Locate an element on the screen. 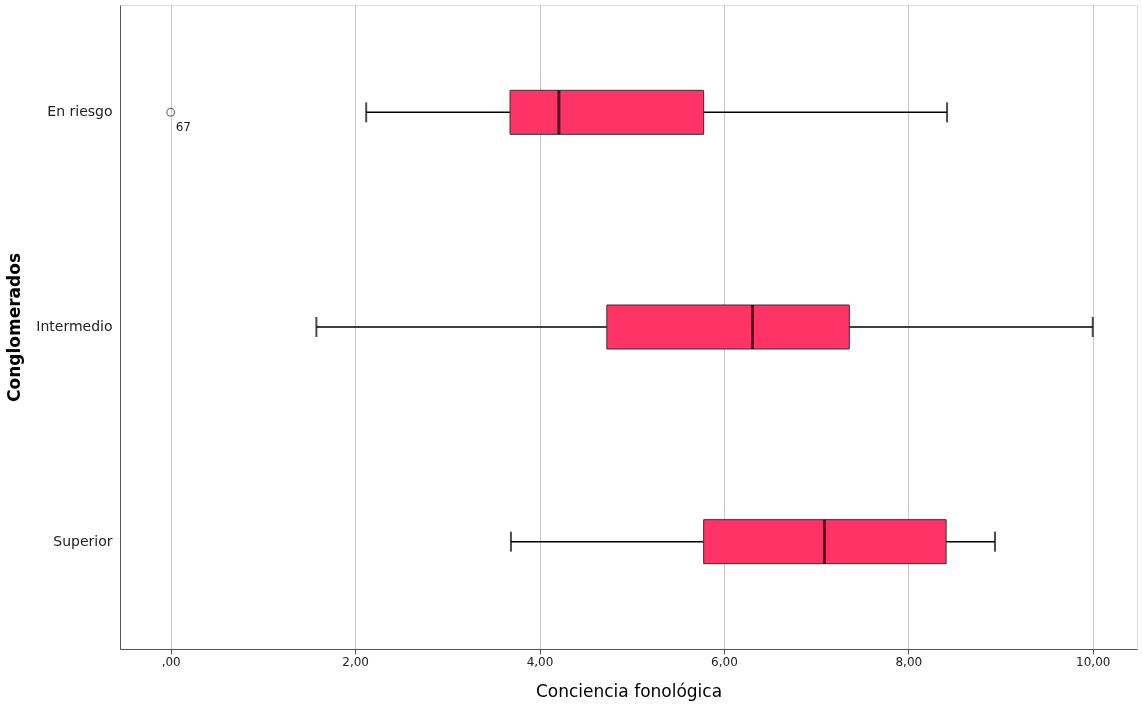 Image resolution: width=1142 pixels, height=704 pixels. annotation: 67 is located at coordinates (183, 127).